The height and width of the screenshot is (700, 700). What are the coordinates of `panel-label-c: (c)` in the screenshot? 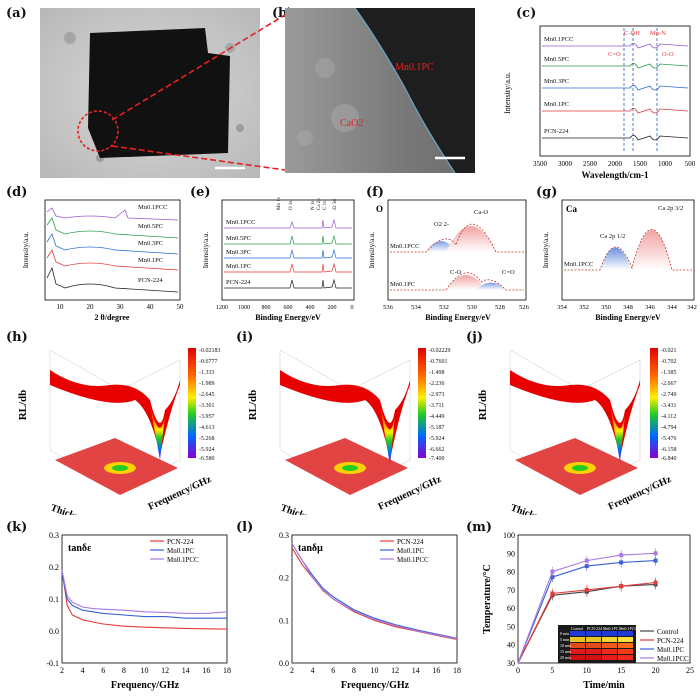 It's located at (526, 13).